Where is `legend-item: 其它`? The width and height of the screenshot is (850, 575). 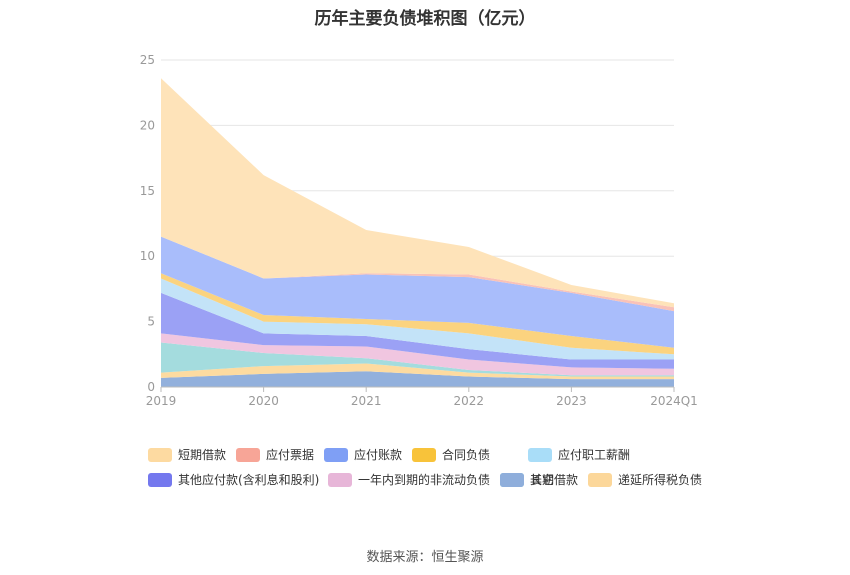
legend-item: 其它 is located at coordinates (527, 479).